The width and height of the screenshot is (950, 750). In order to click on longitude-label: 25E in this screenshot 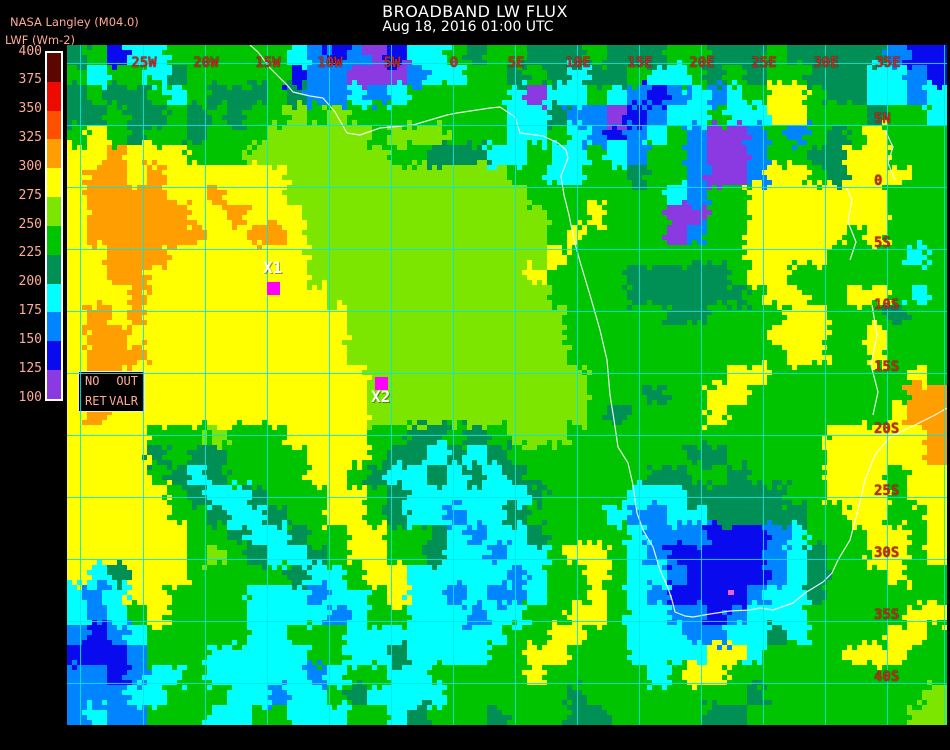, I will do `click(764, 63)`.